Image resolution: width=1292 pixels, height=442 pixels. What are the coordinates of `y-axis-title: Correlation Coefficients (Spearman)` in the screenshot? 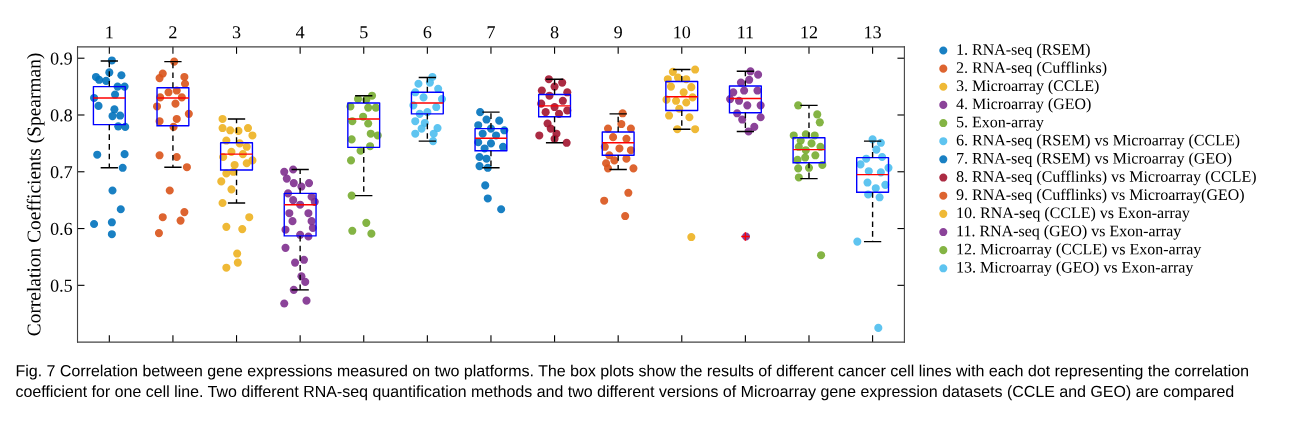 It's located at (35, 194).